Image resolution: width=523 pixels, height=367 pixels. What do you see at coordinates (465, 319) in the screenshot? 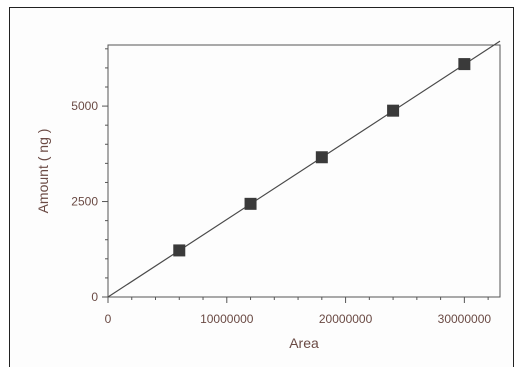
I see `x-tick-label: 30000000` at bounding box center [465, 319].